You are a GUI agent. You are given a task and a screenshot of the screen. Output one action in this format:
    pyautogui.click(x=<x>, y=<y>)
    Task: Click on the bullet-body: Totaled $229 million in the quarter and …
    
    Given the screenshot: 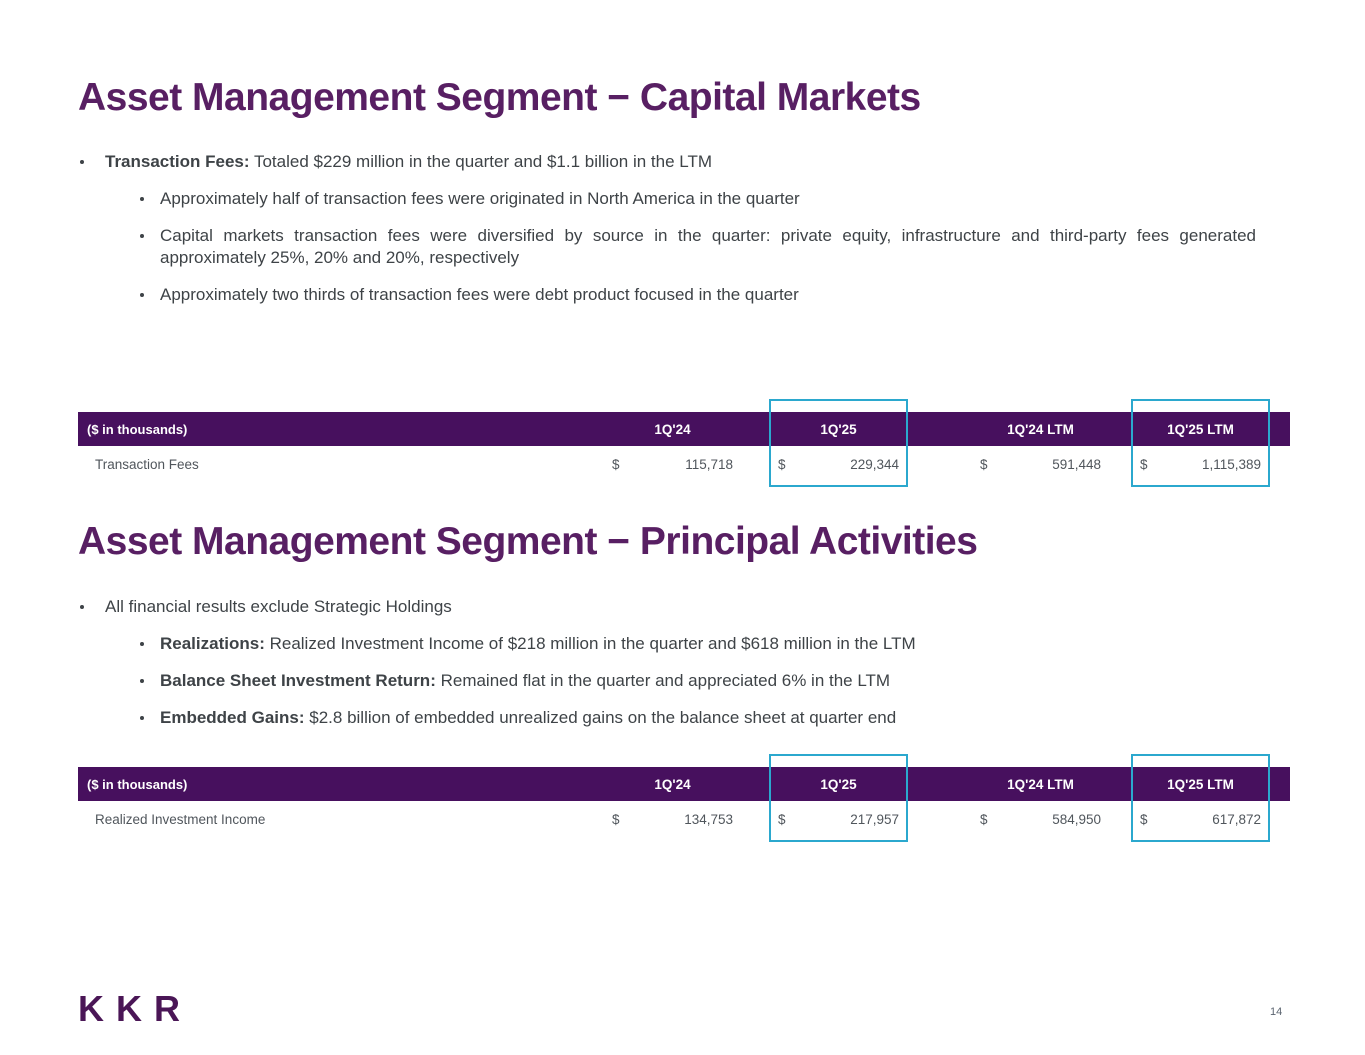 What is the action you would take?
    pyautogui.click(x=480, y=161)
    